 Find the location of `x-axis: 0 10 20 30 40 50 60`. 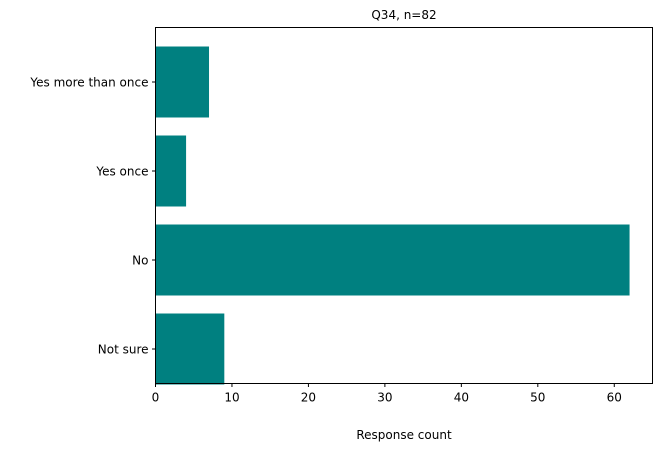

x-axis: 0 10 20 30 40 50 60 is located at coordinates (387, 394).